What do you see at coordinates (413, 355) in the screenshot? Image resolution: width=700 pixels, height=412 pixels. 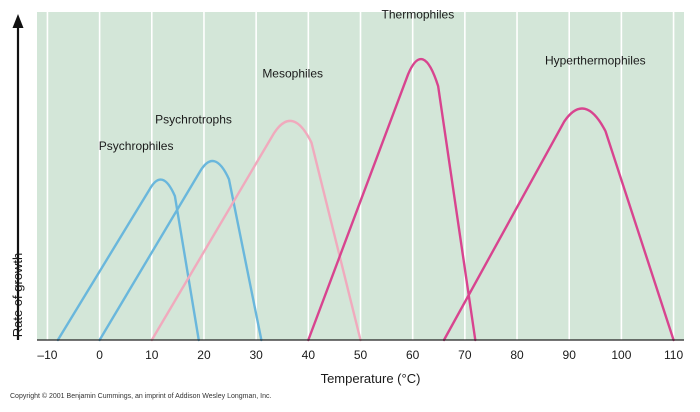 I see `x-tick-label: 60` at bounding box center [413, 355].